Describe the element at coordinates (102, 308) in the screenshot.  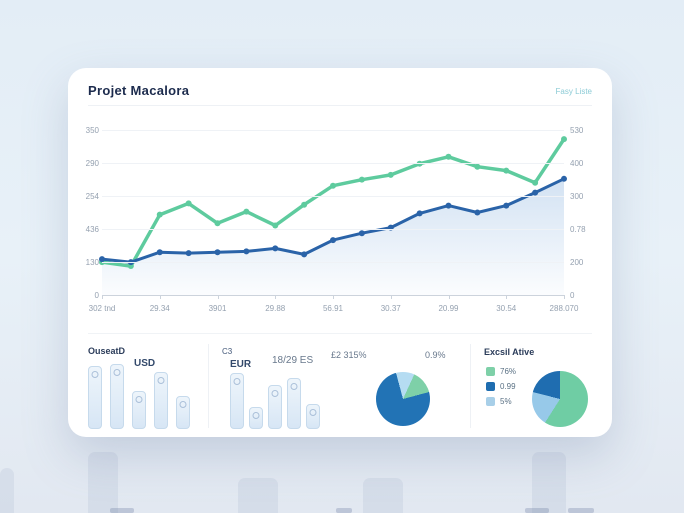
I see `x-axis-label: 302 tnd` at that location.